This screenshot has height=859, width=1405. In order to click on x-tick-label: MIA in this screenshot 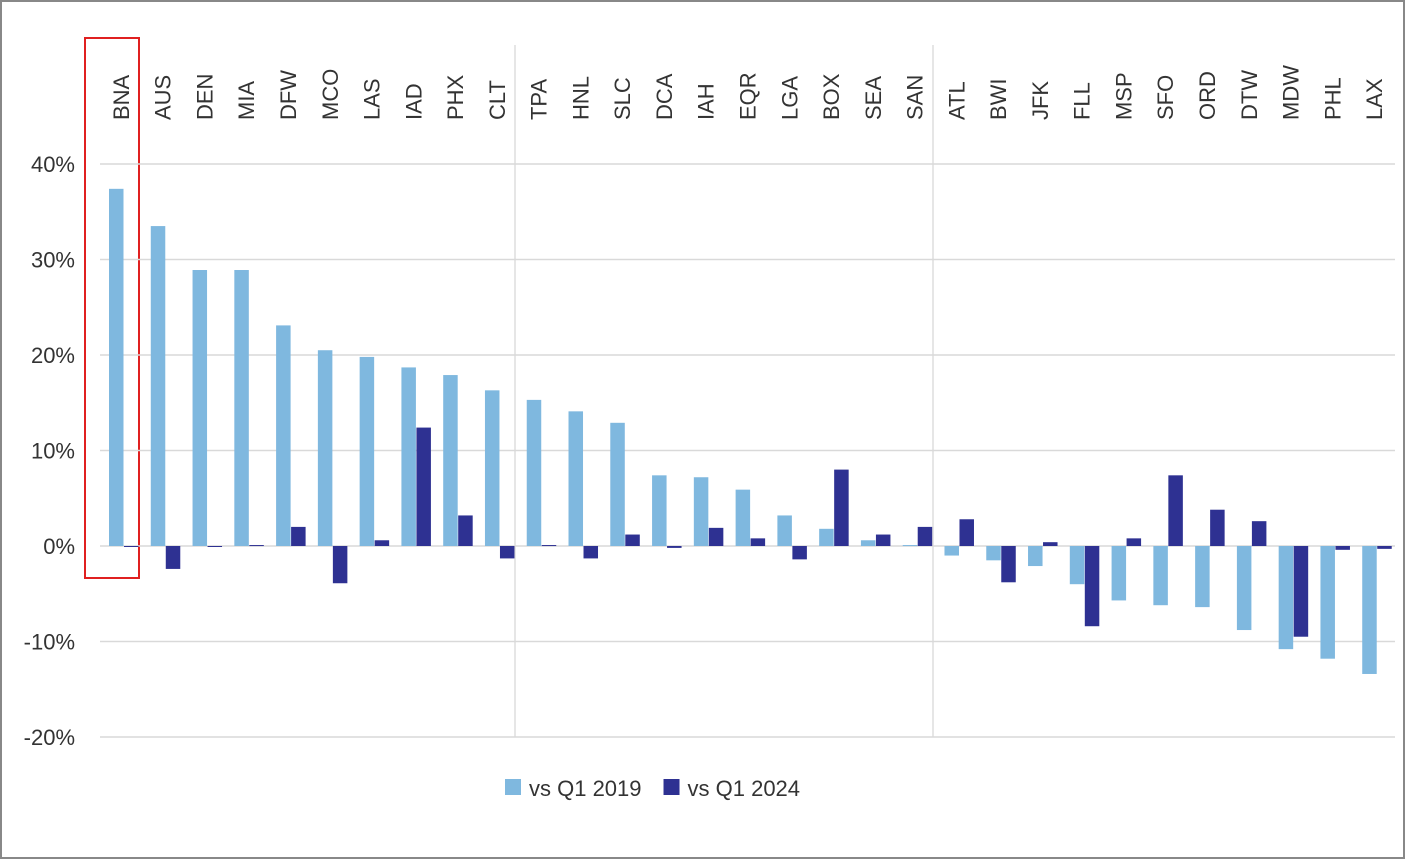, I will do `click(246, 100)`.